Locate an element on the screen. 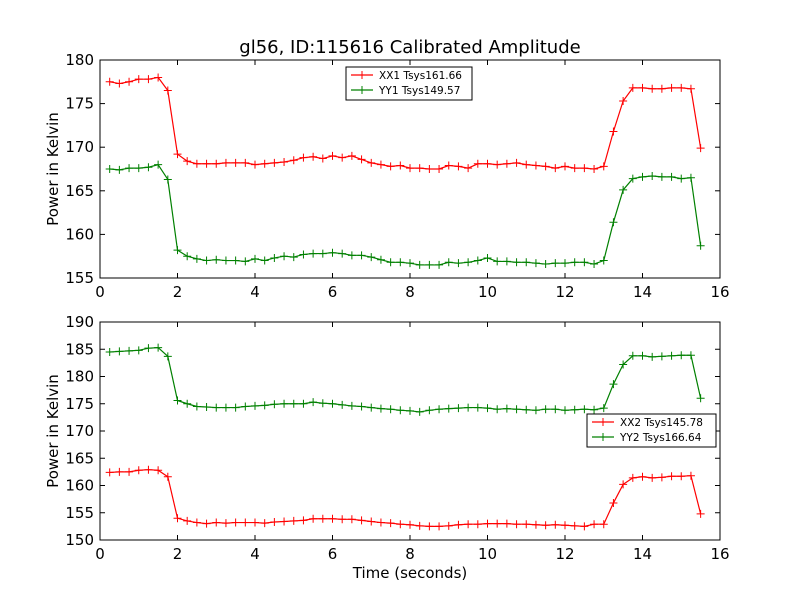  bottom-y-axis-label: Power in Kelvin is located at coordinates (53, 431).